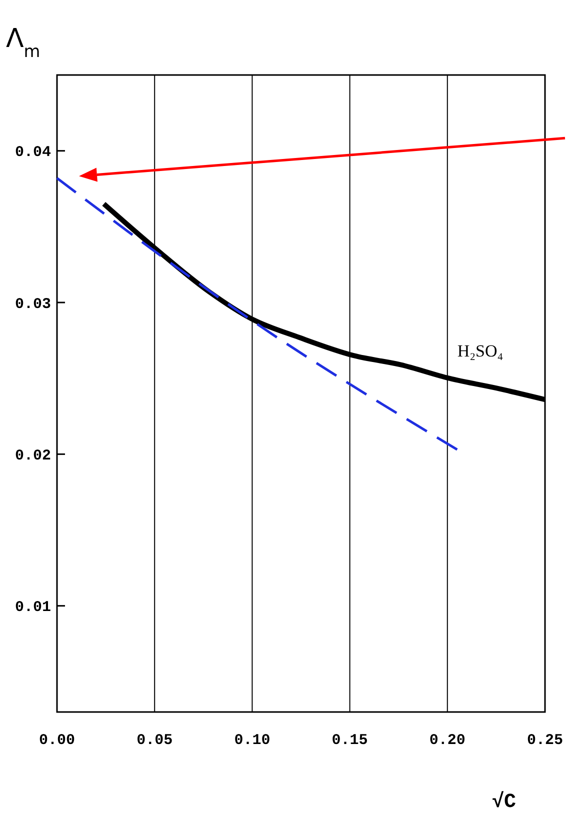 Image resolution: width=569 pixels, height=827 pixels. What do you see at coordinates (252, 740) in the screenshot?
I see `x-tick-label: 0.10` at bounding box center [252, 740].